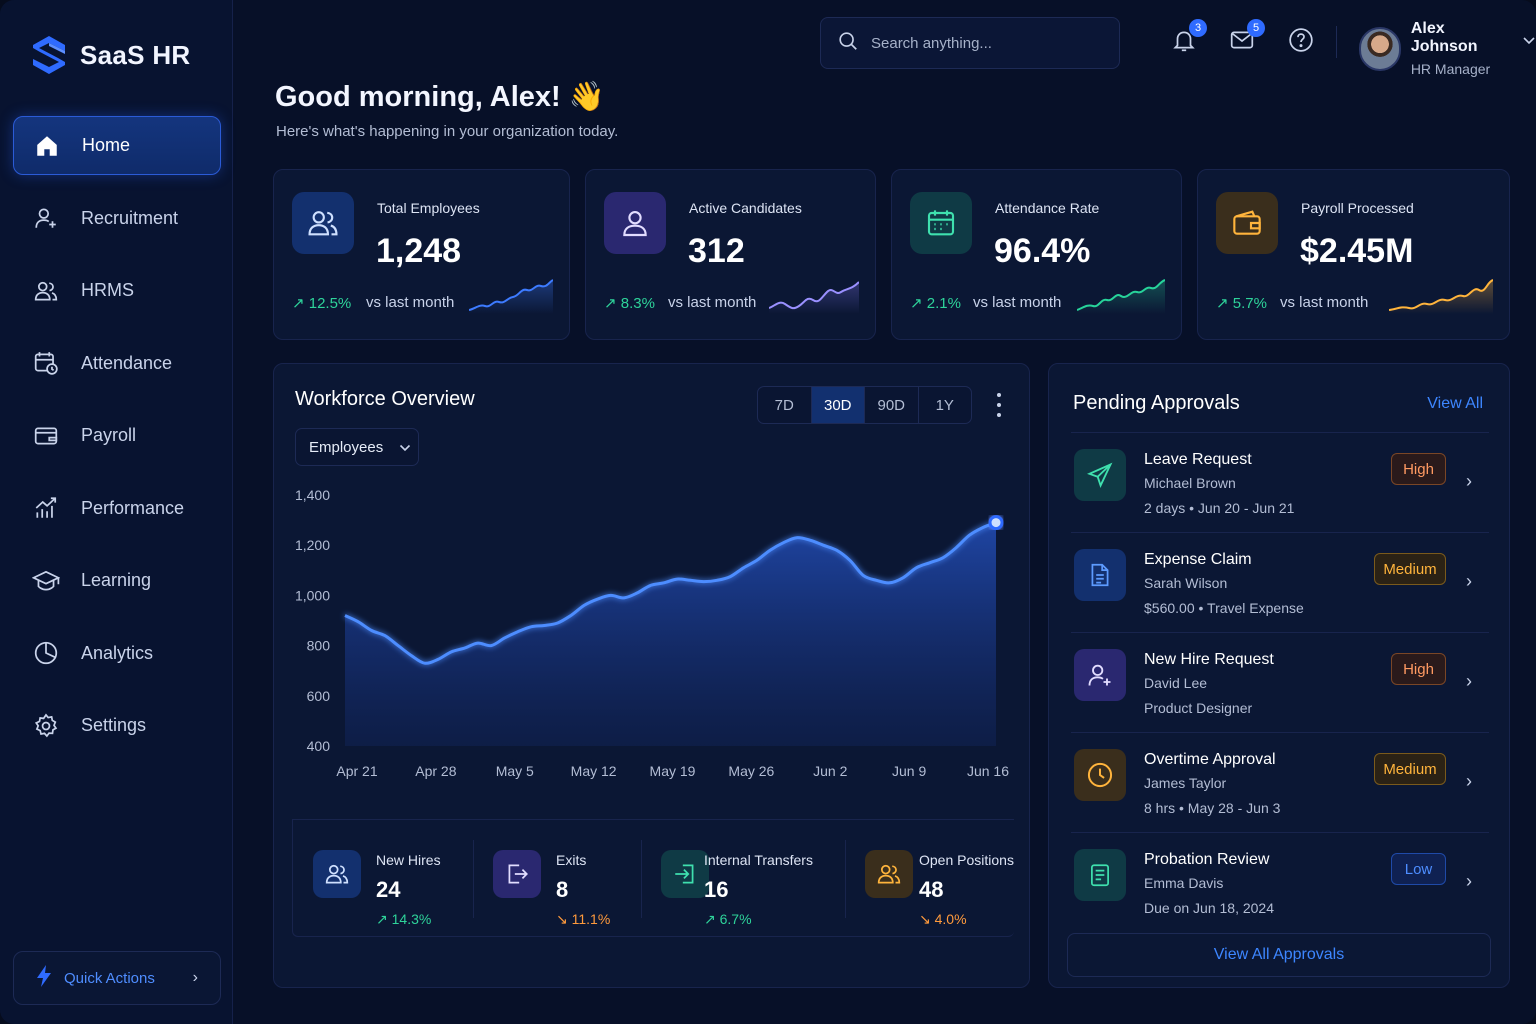 This screenshot has height=1024, width=1536. What do you see at coordinates (838, 405) in the screenshot?
I see `range-30d: 30D` at bounding box center [838, 405].